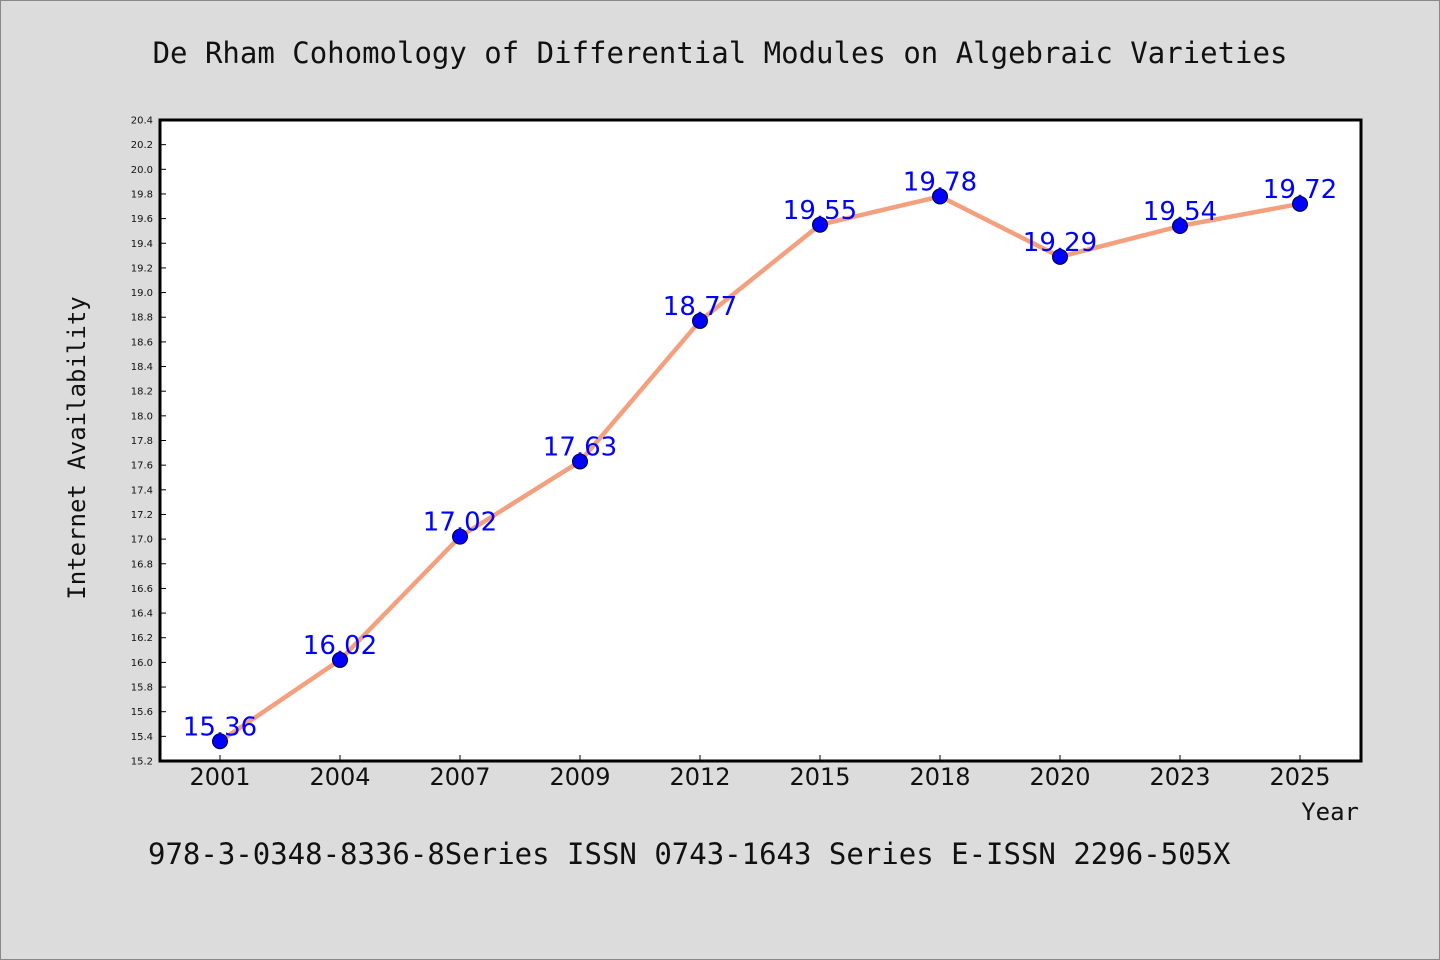  What do you see at coordinates (142, 194) in the screenshot?
I see `y-tick-label: 19.8` at bounding box center [142, 194].